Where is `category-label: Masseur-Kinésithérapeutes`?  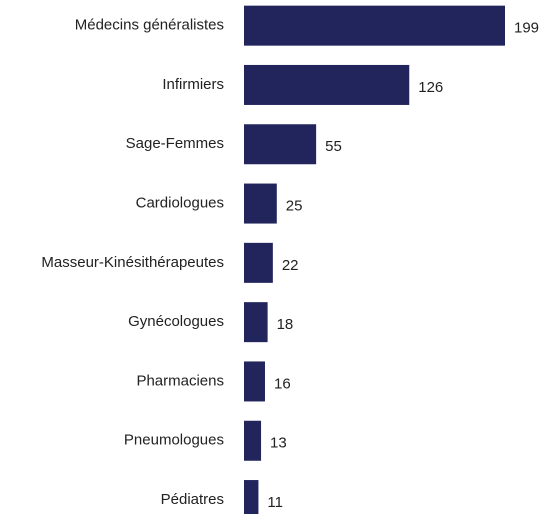 category-label: Masseur-Kinésithérapeutes is located at coordinates (132, 262).